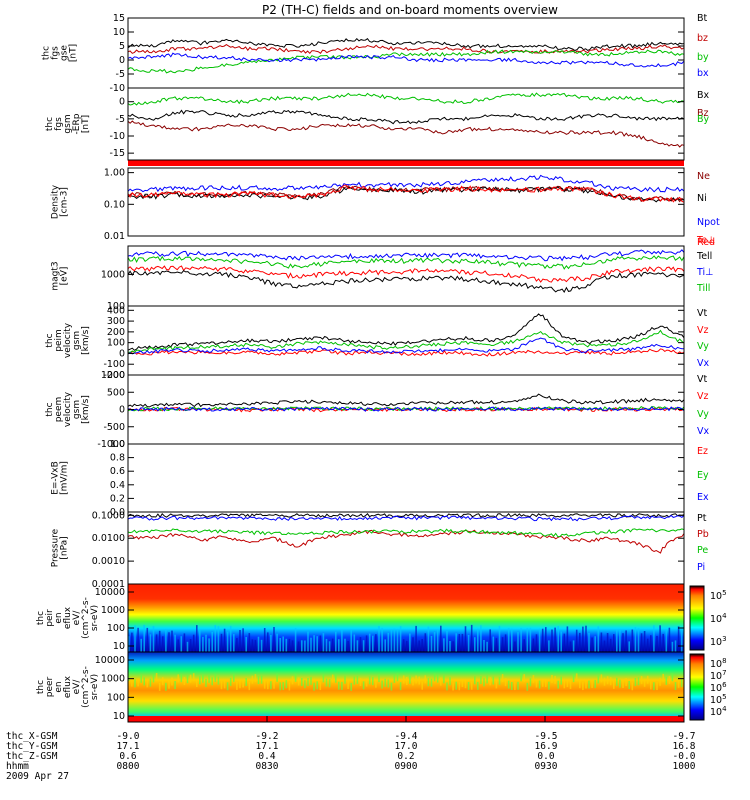 This screenshot has width=750, height=800. What do you see at coordinates (68, 409) in the screenshot?
I see `y-axis-label: velocity` at bounding box center [68, 409].